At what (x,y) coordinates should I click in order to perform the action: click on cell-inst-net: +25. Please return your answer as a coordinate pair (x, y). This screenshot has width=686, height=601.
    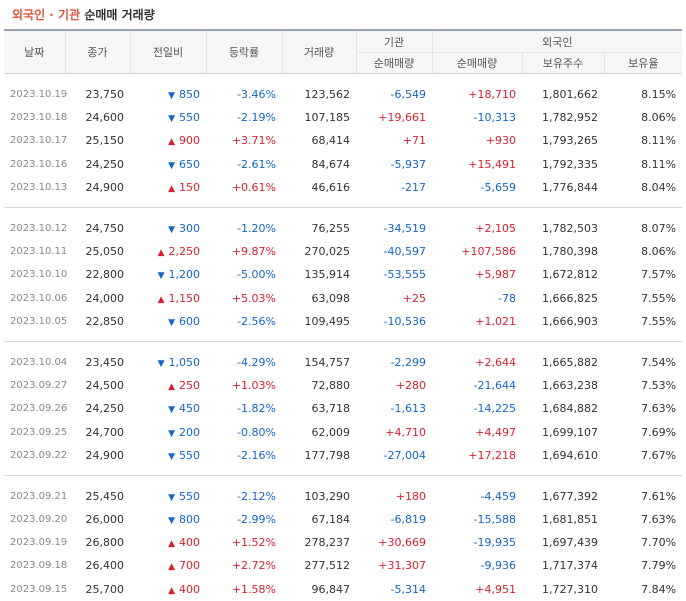
    Looking at the image, I should click on (414, 298).